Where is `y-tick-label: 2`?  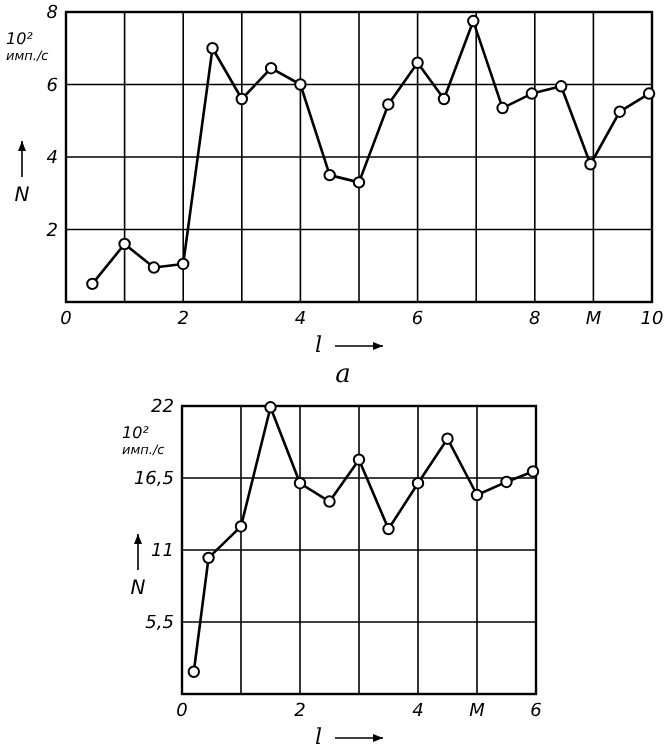
y-tick-label: 2 is located at coordinates (52, 231).